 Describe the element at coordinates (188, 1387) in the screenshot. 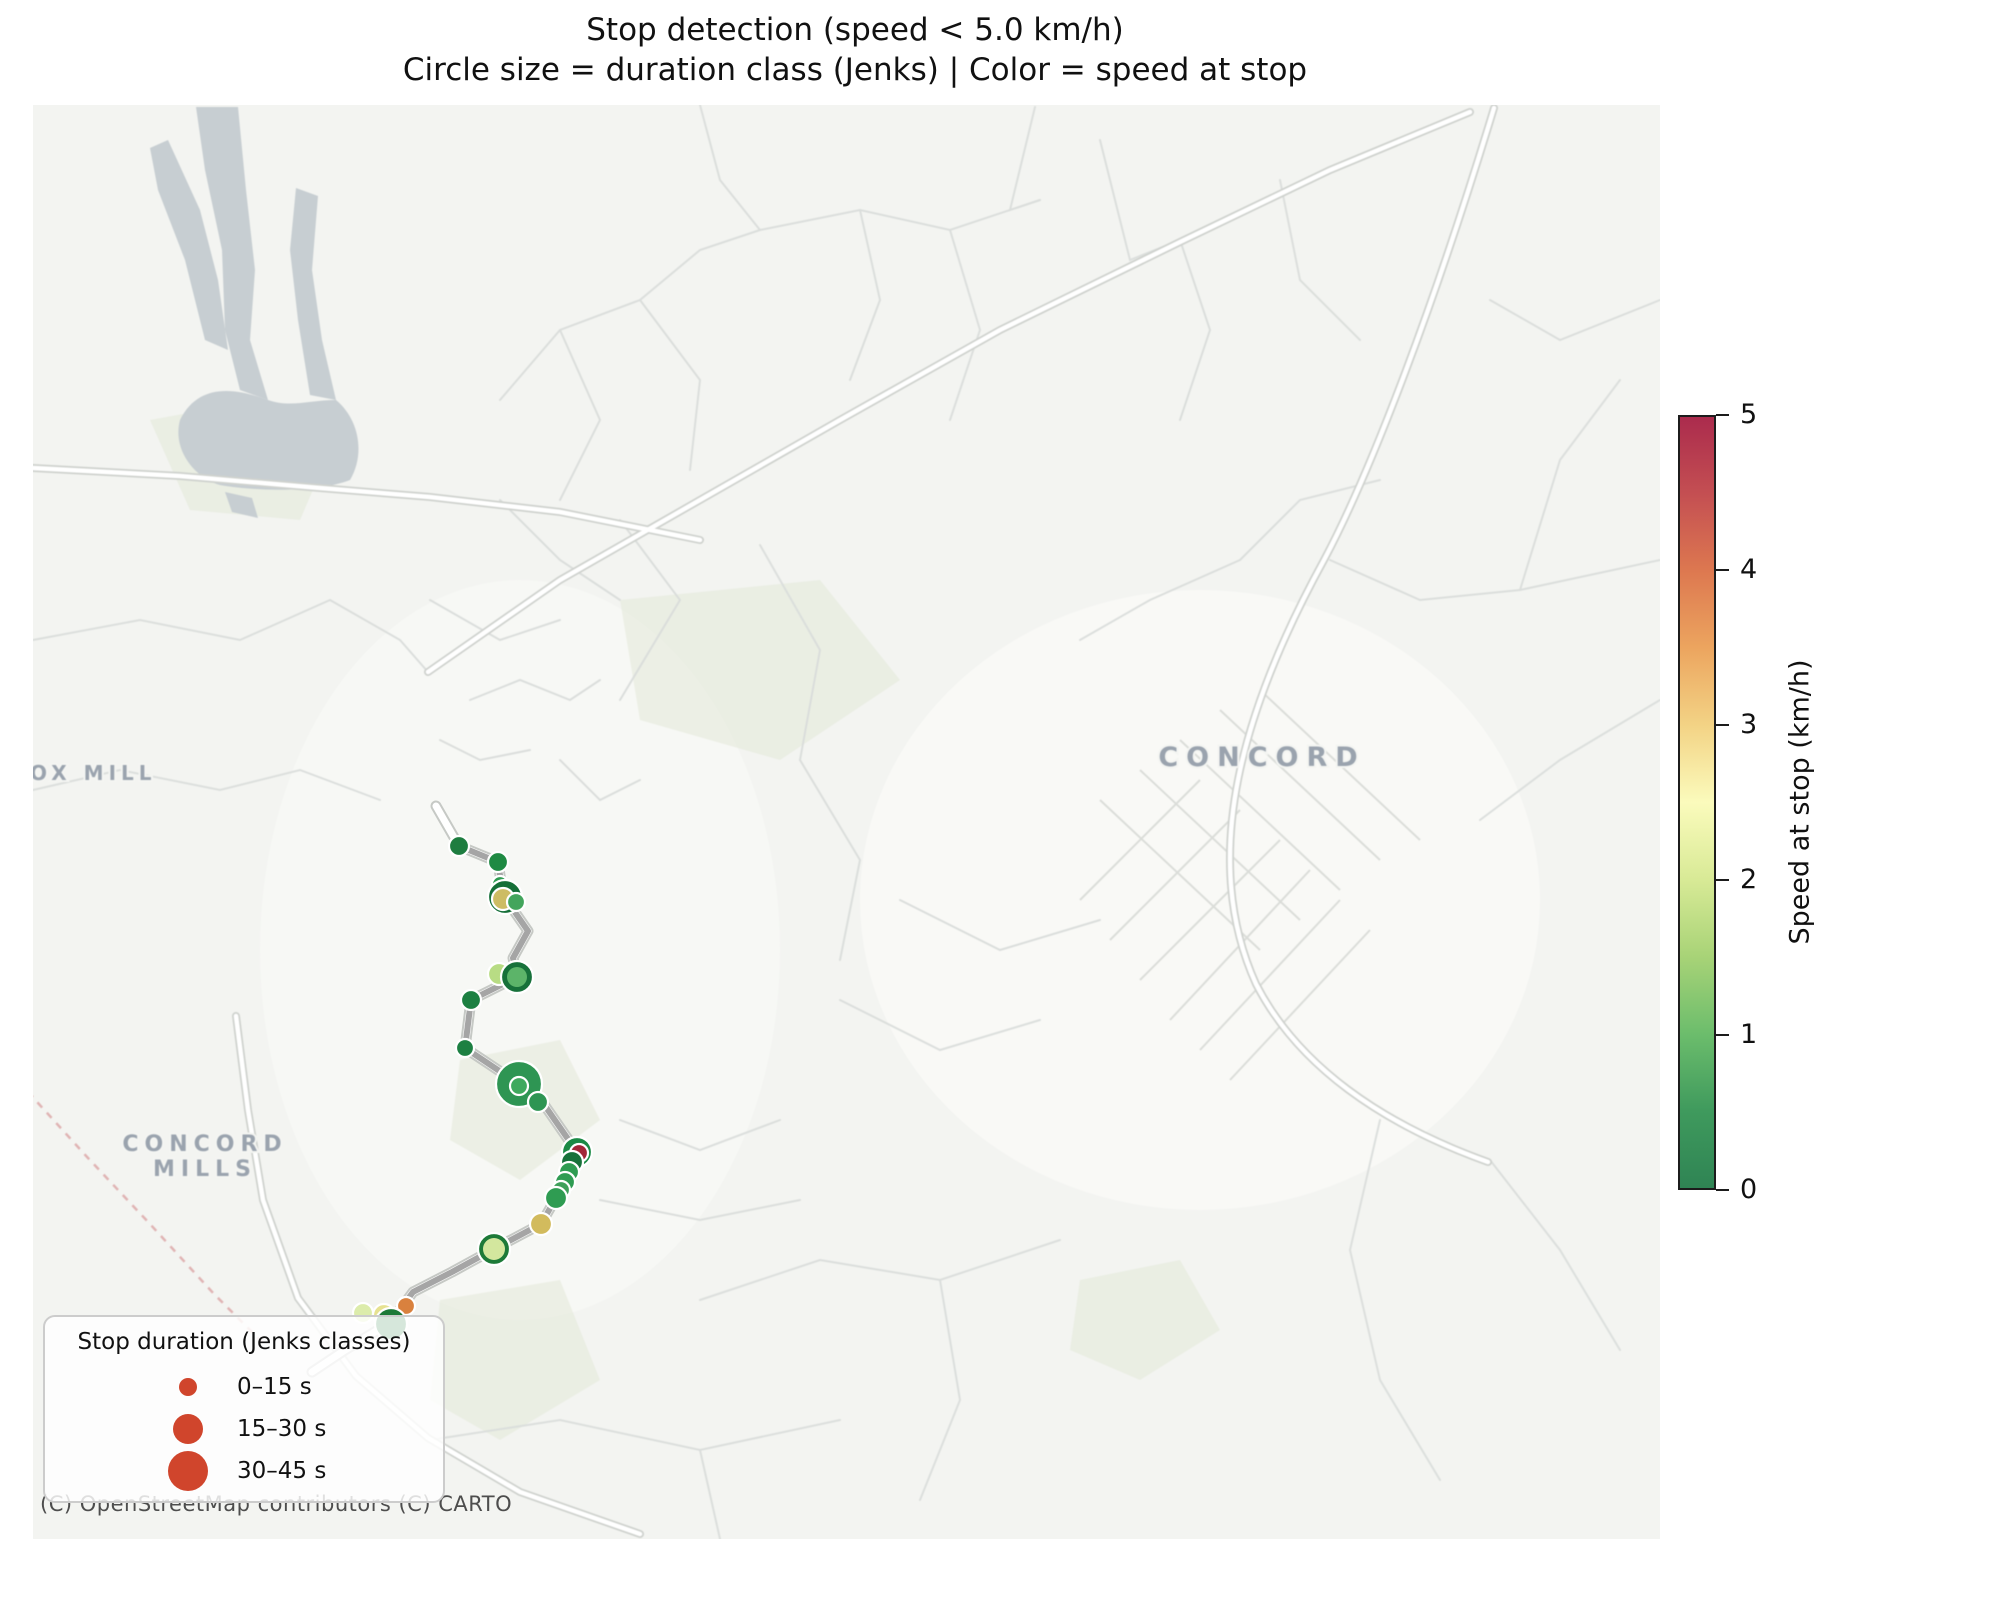

I see `legend-dot-small` at that location.